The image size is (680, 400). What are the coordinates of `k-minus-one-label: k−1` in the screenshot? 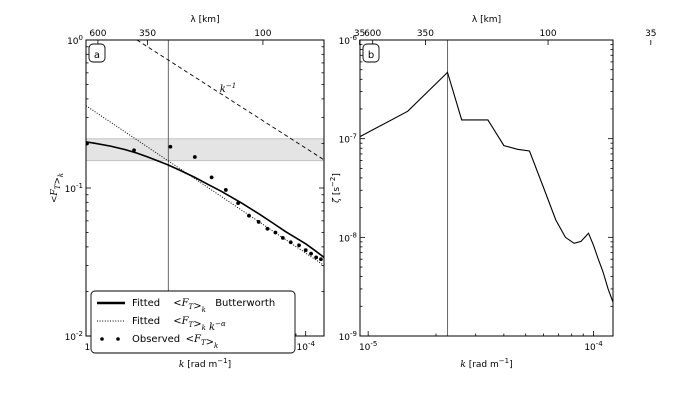 It's located at (228, 88).